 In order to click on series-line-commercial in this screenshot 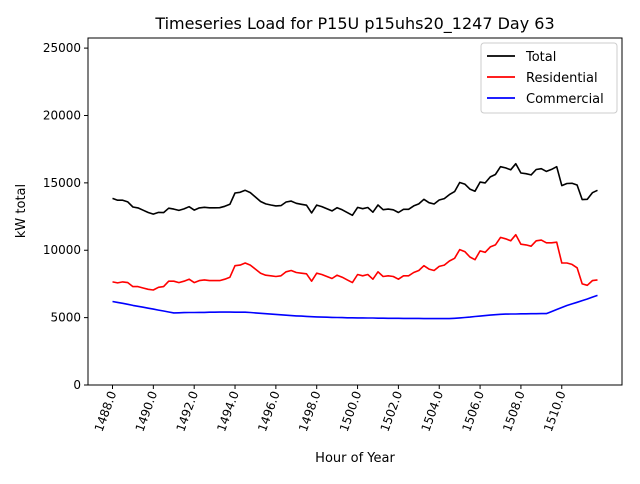, I will do `click(355, 307)`.